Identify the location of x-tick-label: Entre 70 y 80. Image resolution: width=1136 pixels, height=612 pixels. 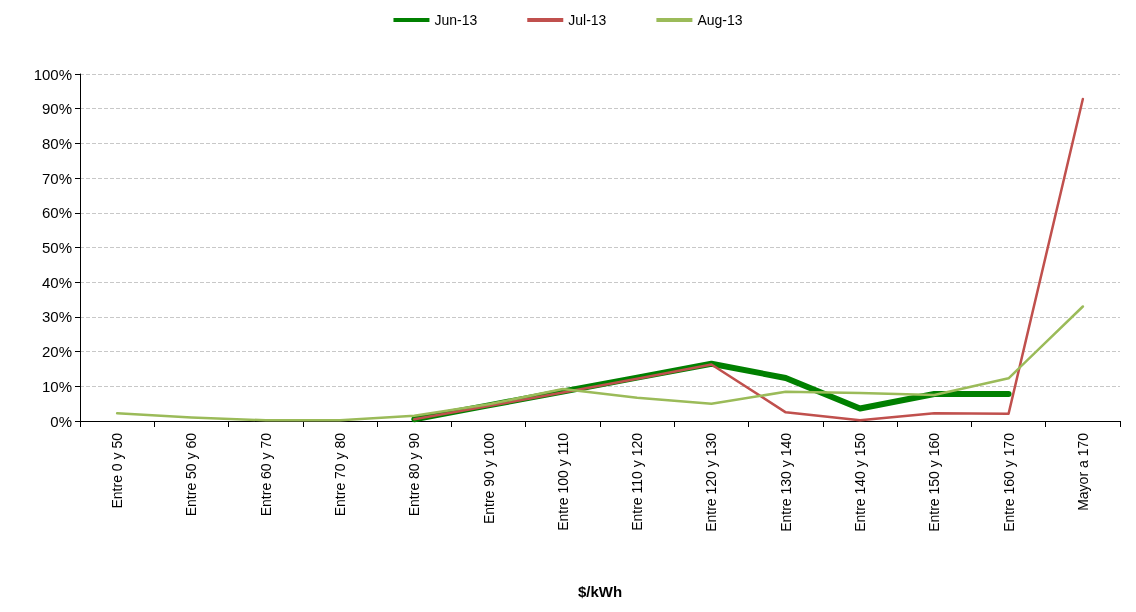
(340, 474).